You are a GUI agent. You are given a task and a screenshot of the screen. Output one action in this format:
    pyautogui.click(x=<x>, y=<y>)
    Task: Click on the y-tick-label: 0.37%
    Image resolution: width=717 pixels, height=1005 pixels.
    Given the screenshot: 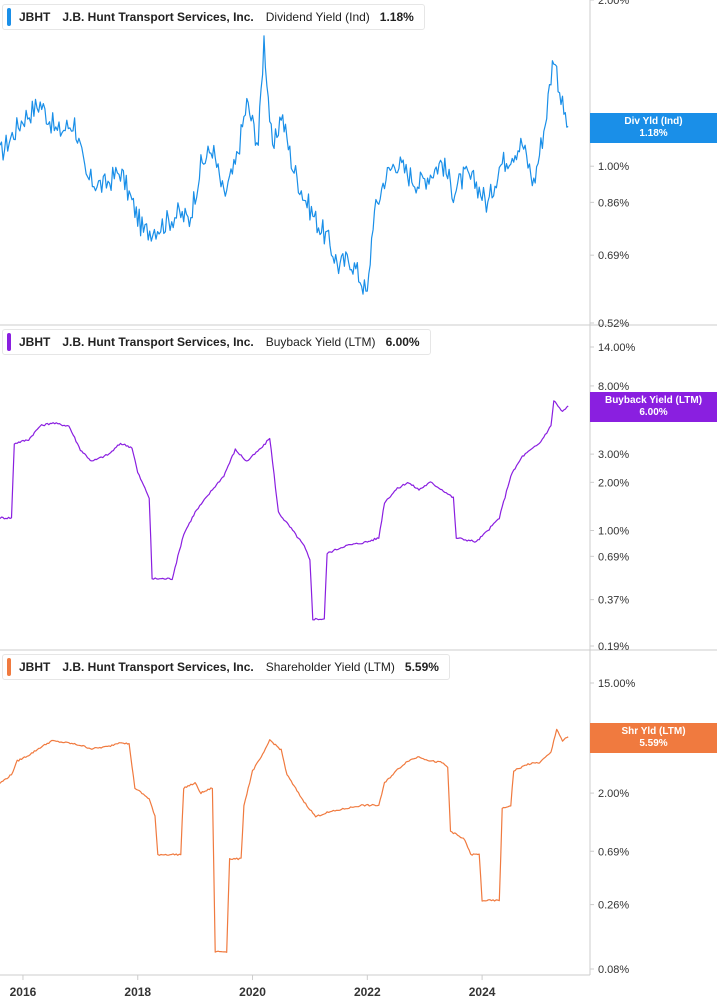 What is the action you would take?
    pyautogui.click(x=613, y=601)
    